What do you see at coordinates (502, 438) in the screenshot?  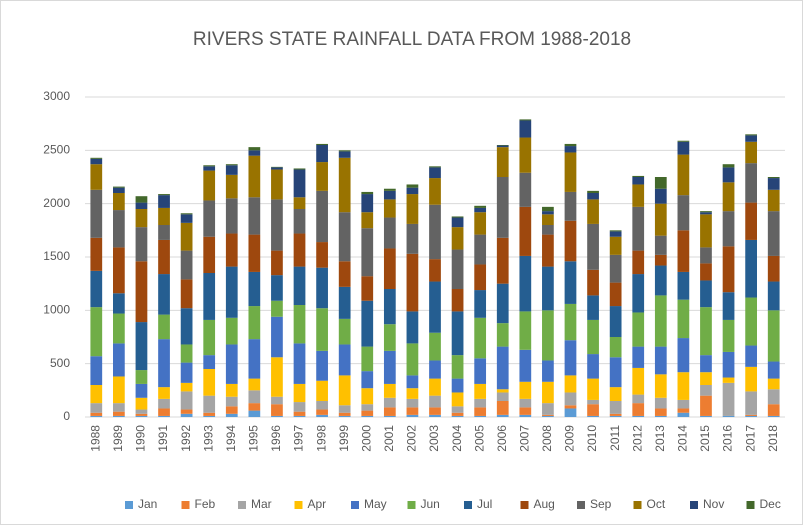 I see `x-tick-label: 2006` at bounding box center [502, 438].